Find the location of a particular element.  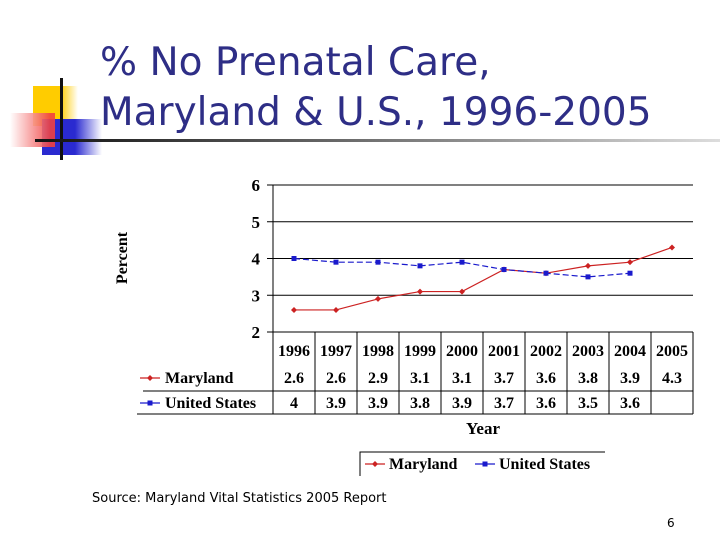

x-tick-label: 1998 is located at coordinates (378, 351).